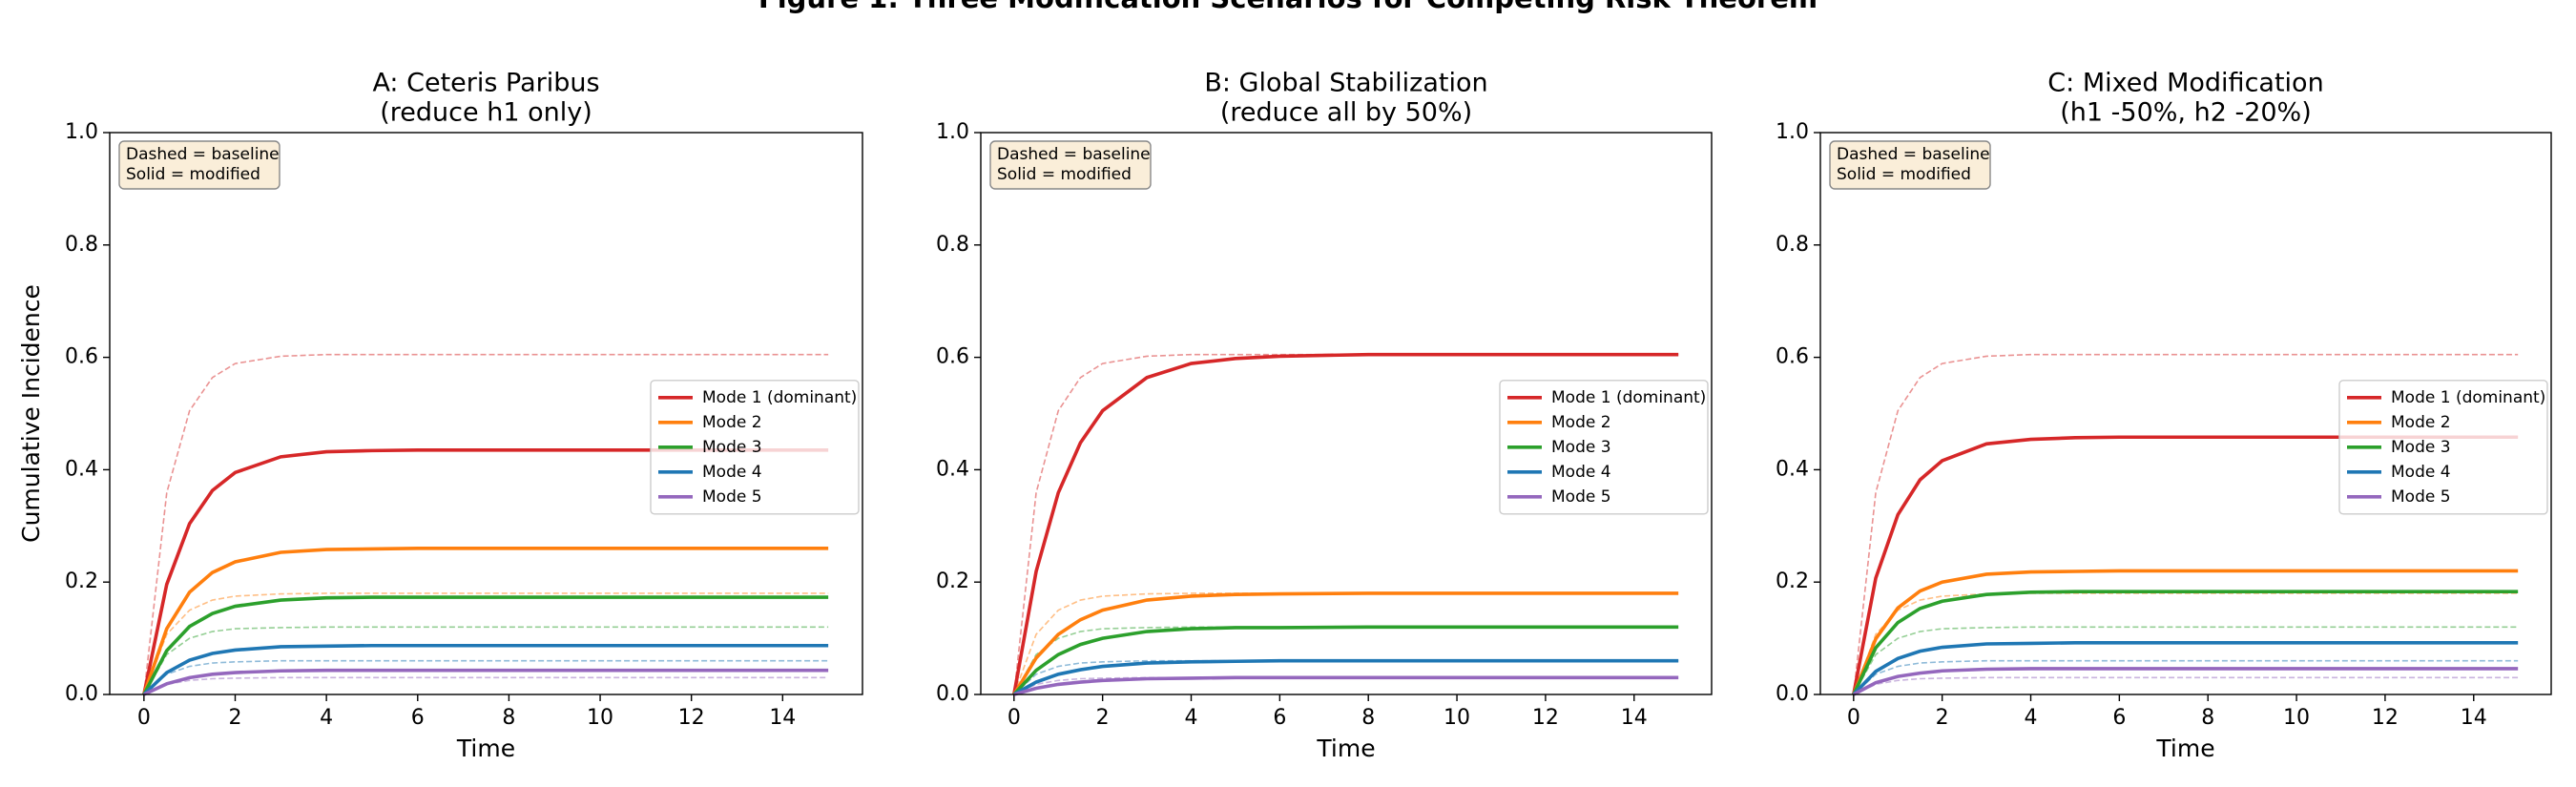  What do you see at coordinates (486, 113) in the screenshot?
I see `chart-title: (reduce h1 only)` at bounding box center [486, 113].